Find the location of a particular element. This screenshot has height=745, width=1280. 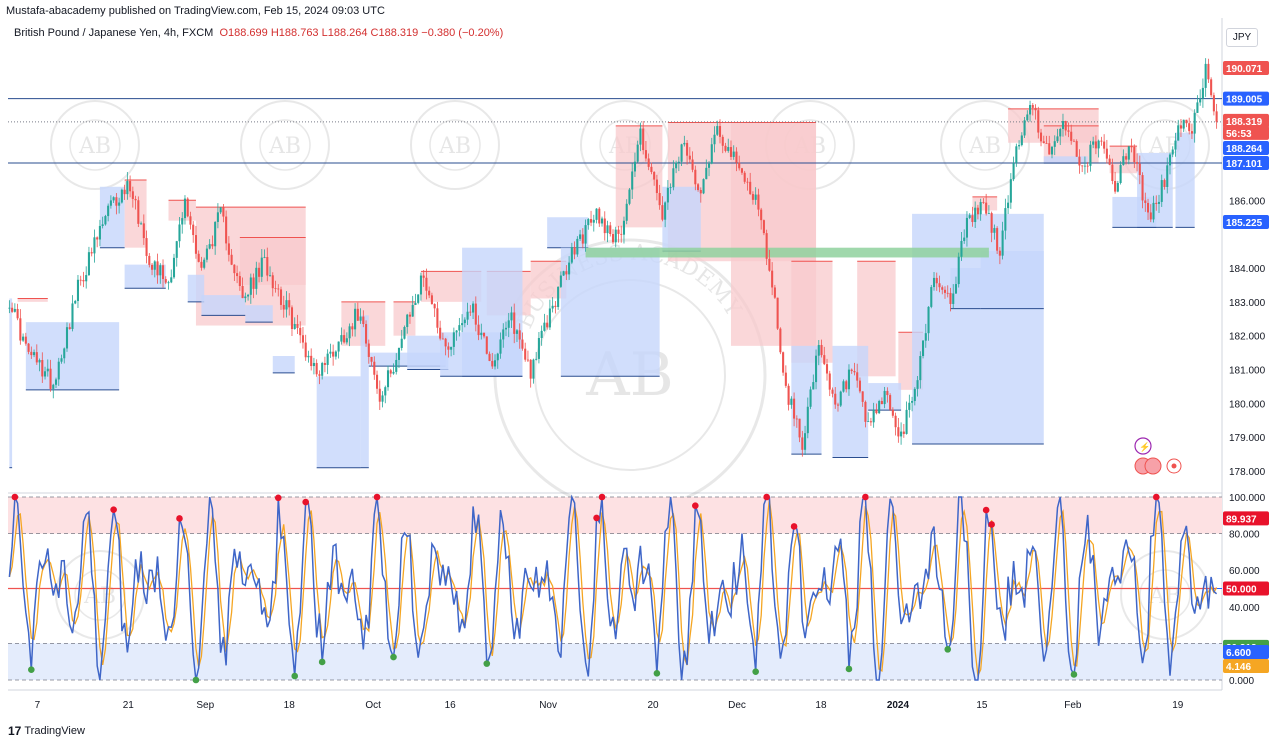

watermark-initials: AB is located at coordinates (984, 146).